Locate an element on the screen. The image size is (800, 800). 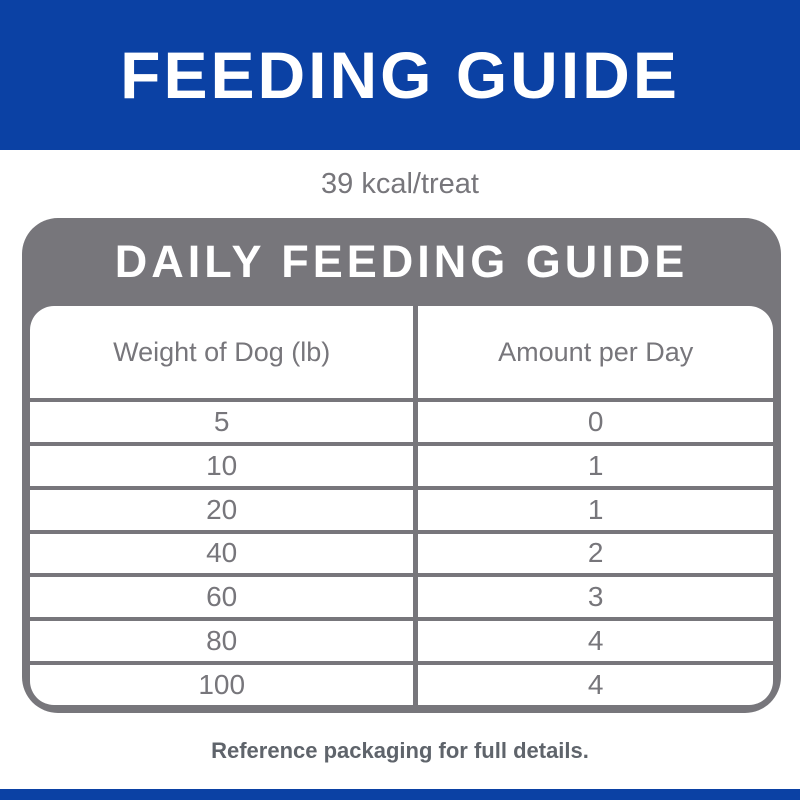
table-row-0-cell-1: 0 is located at coordinates (595, 422).